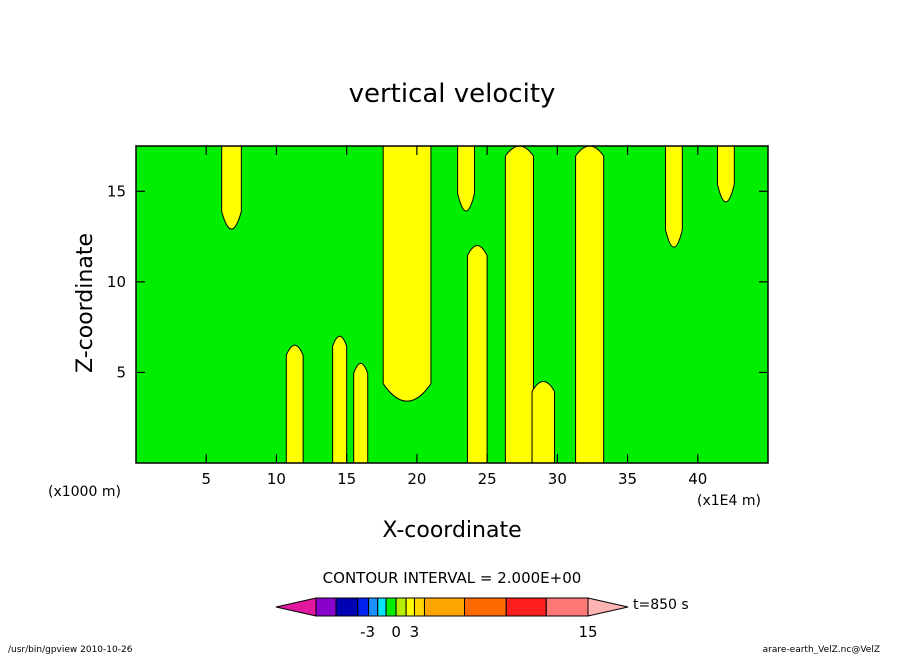 This screenshot has width=904, height=654. What do you see at coordinates (452, 578) in the screenshot?
I see `contour-interval-label: CONTOUR INTERVAL = 2.000E+00` at bounding box center [452, 578].